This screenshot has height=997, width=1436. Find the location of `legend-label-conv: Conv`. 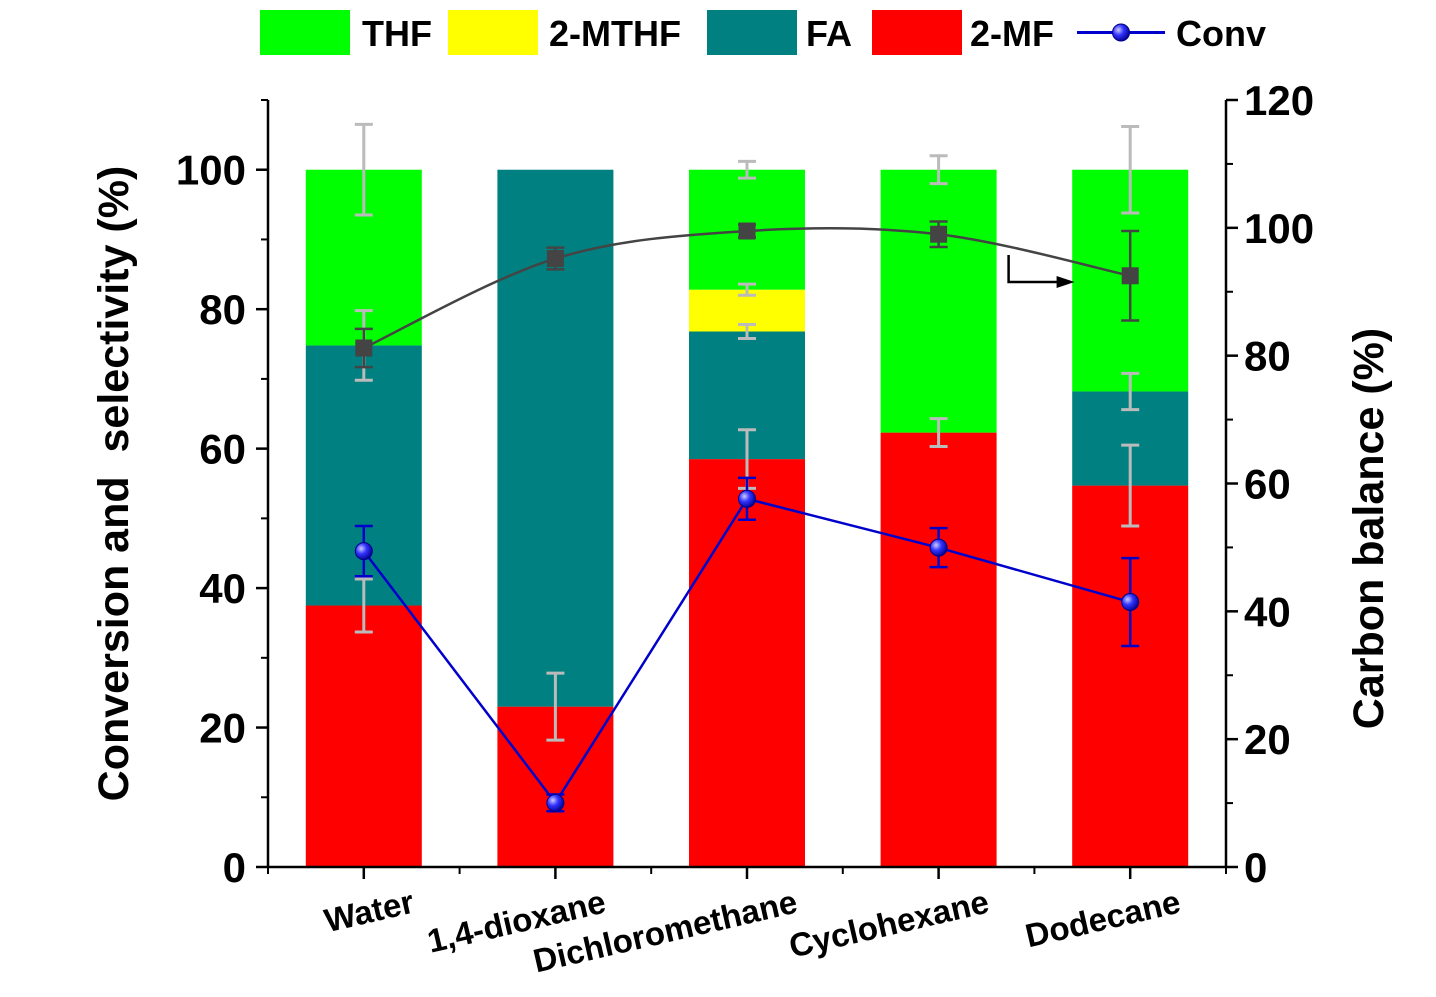

legend-label-conv: Conv is located at coordinates (1221, 33).